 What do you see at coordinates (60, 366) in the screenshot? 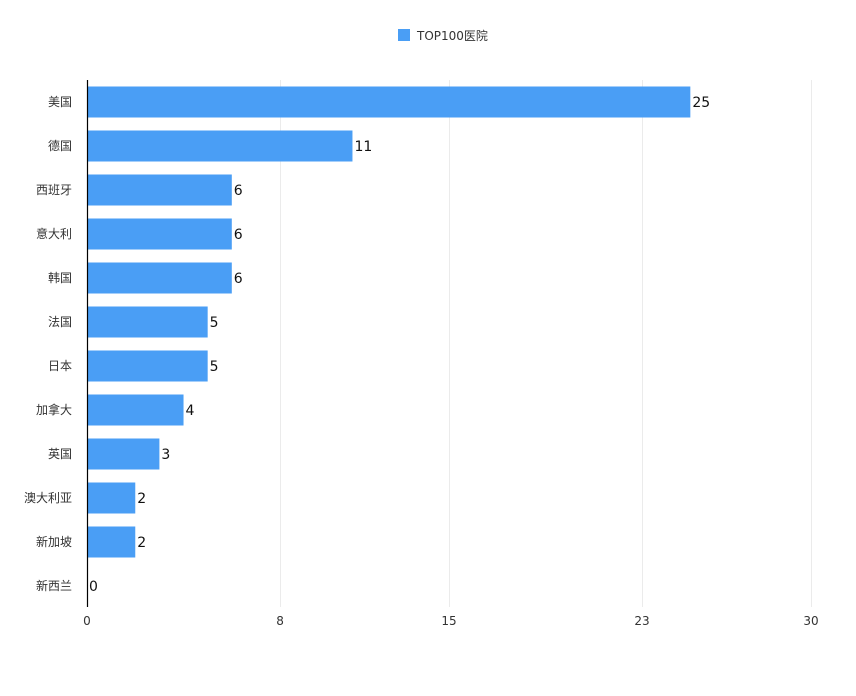
I see `category-label: 日本` at bounding box center [60, 366].